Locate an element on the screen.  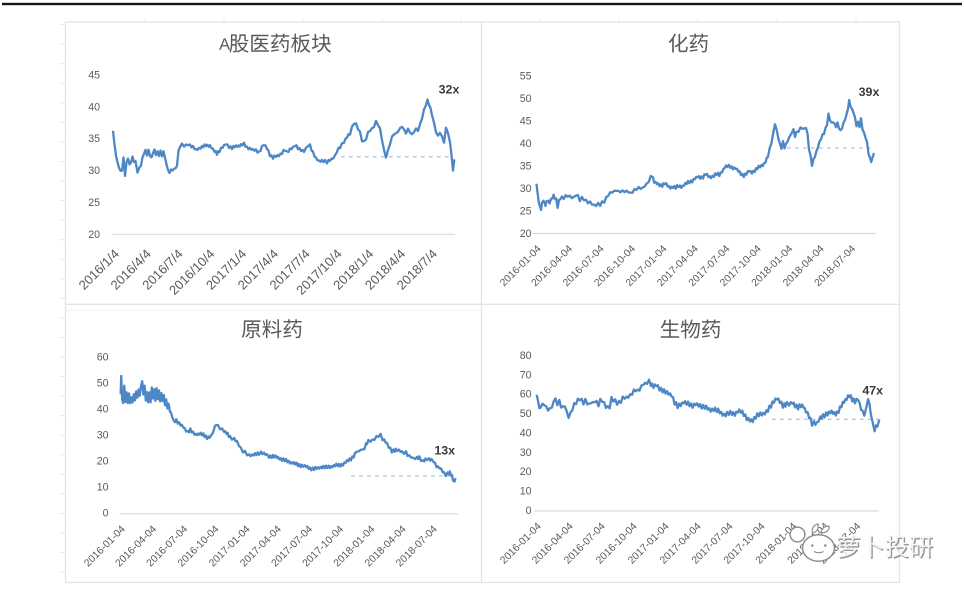
svg-text: 55 is located at coordinates (526, 77).